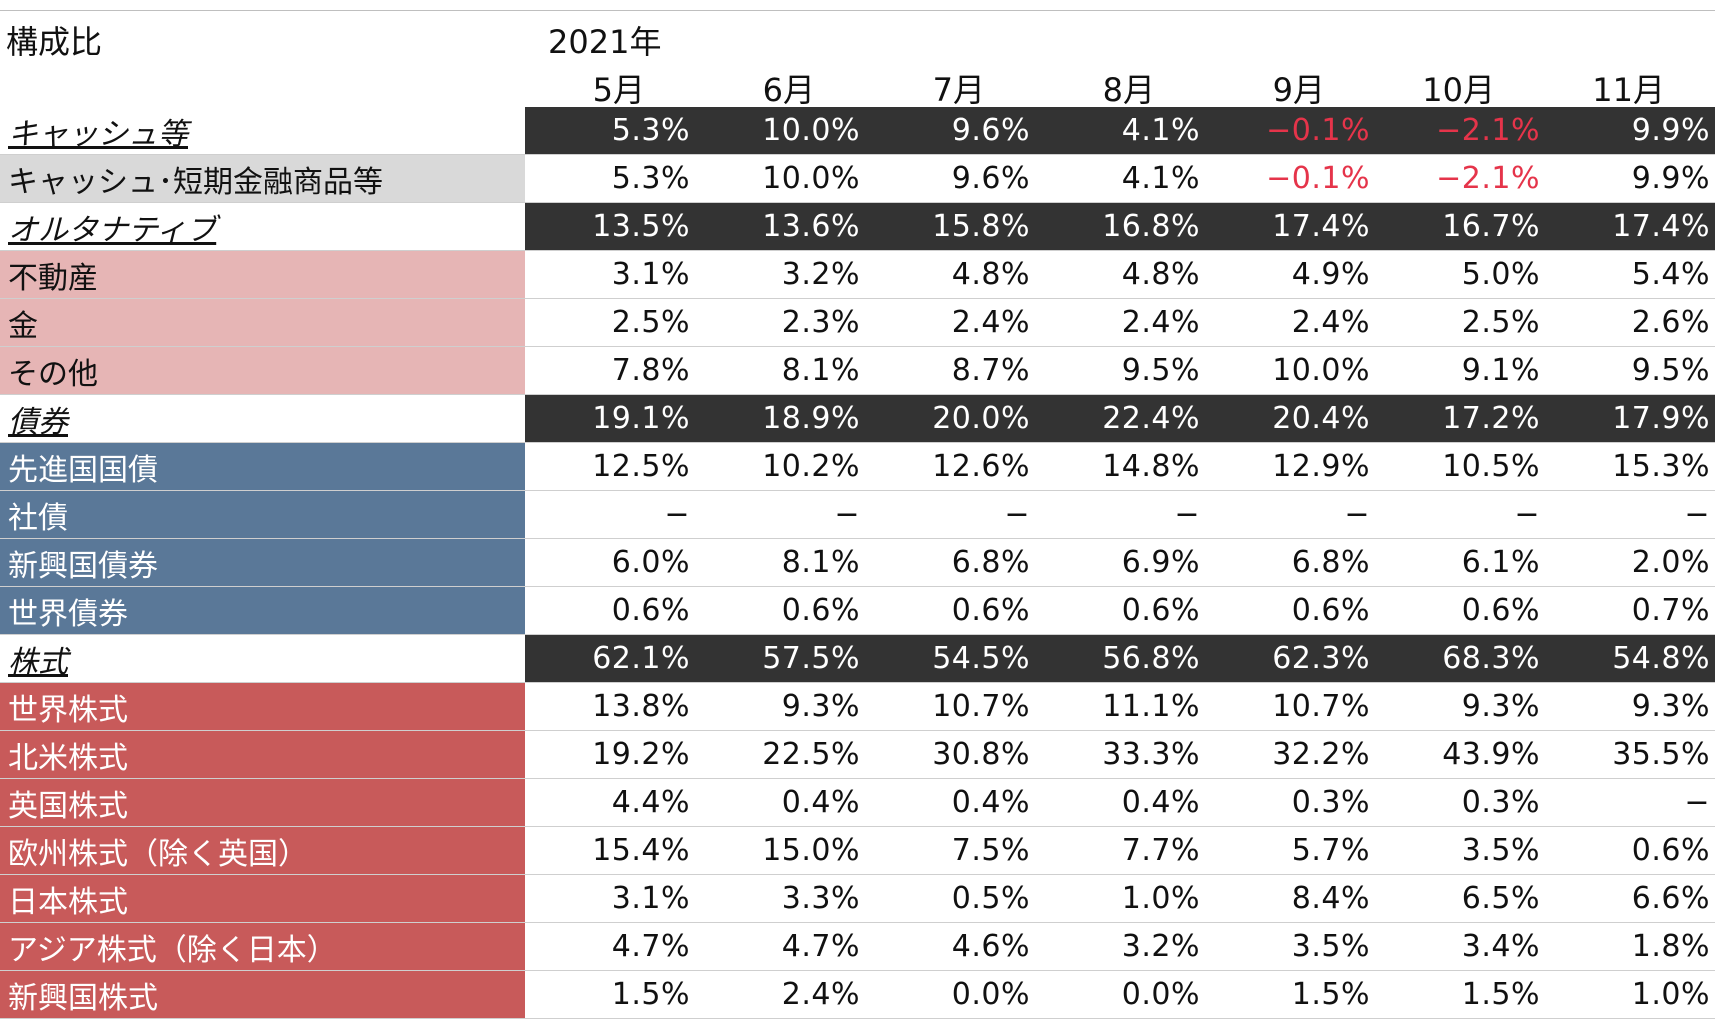  I want to click on row-label: 金, so click(262, 322).